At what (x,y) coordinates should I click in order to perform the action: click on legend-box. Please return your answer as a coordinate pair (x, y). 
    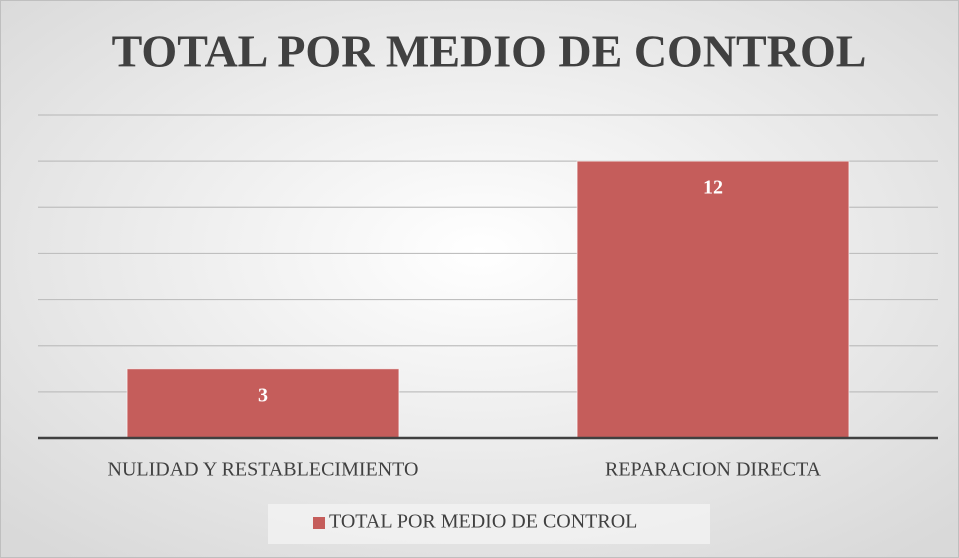
    Looking at the image, I should click on (489, 524).